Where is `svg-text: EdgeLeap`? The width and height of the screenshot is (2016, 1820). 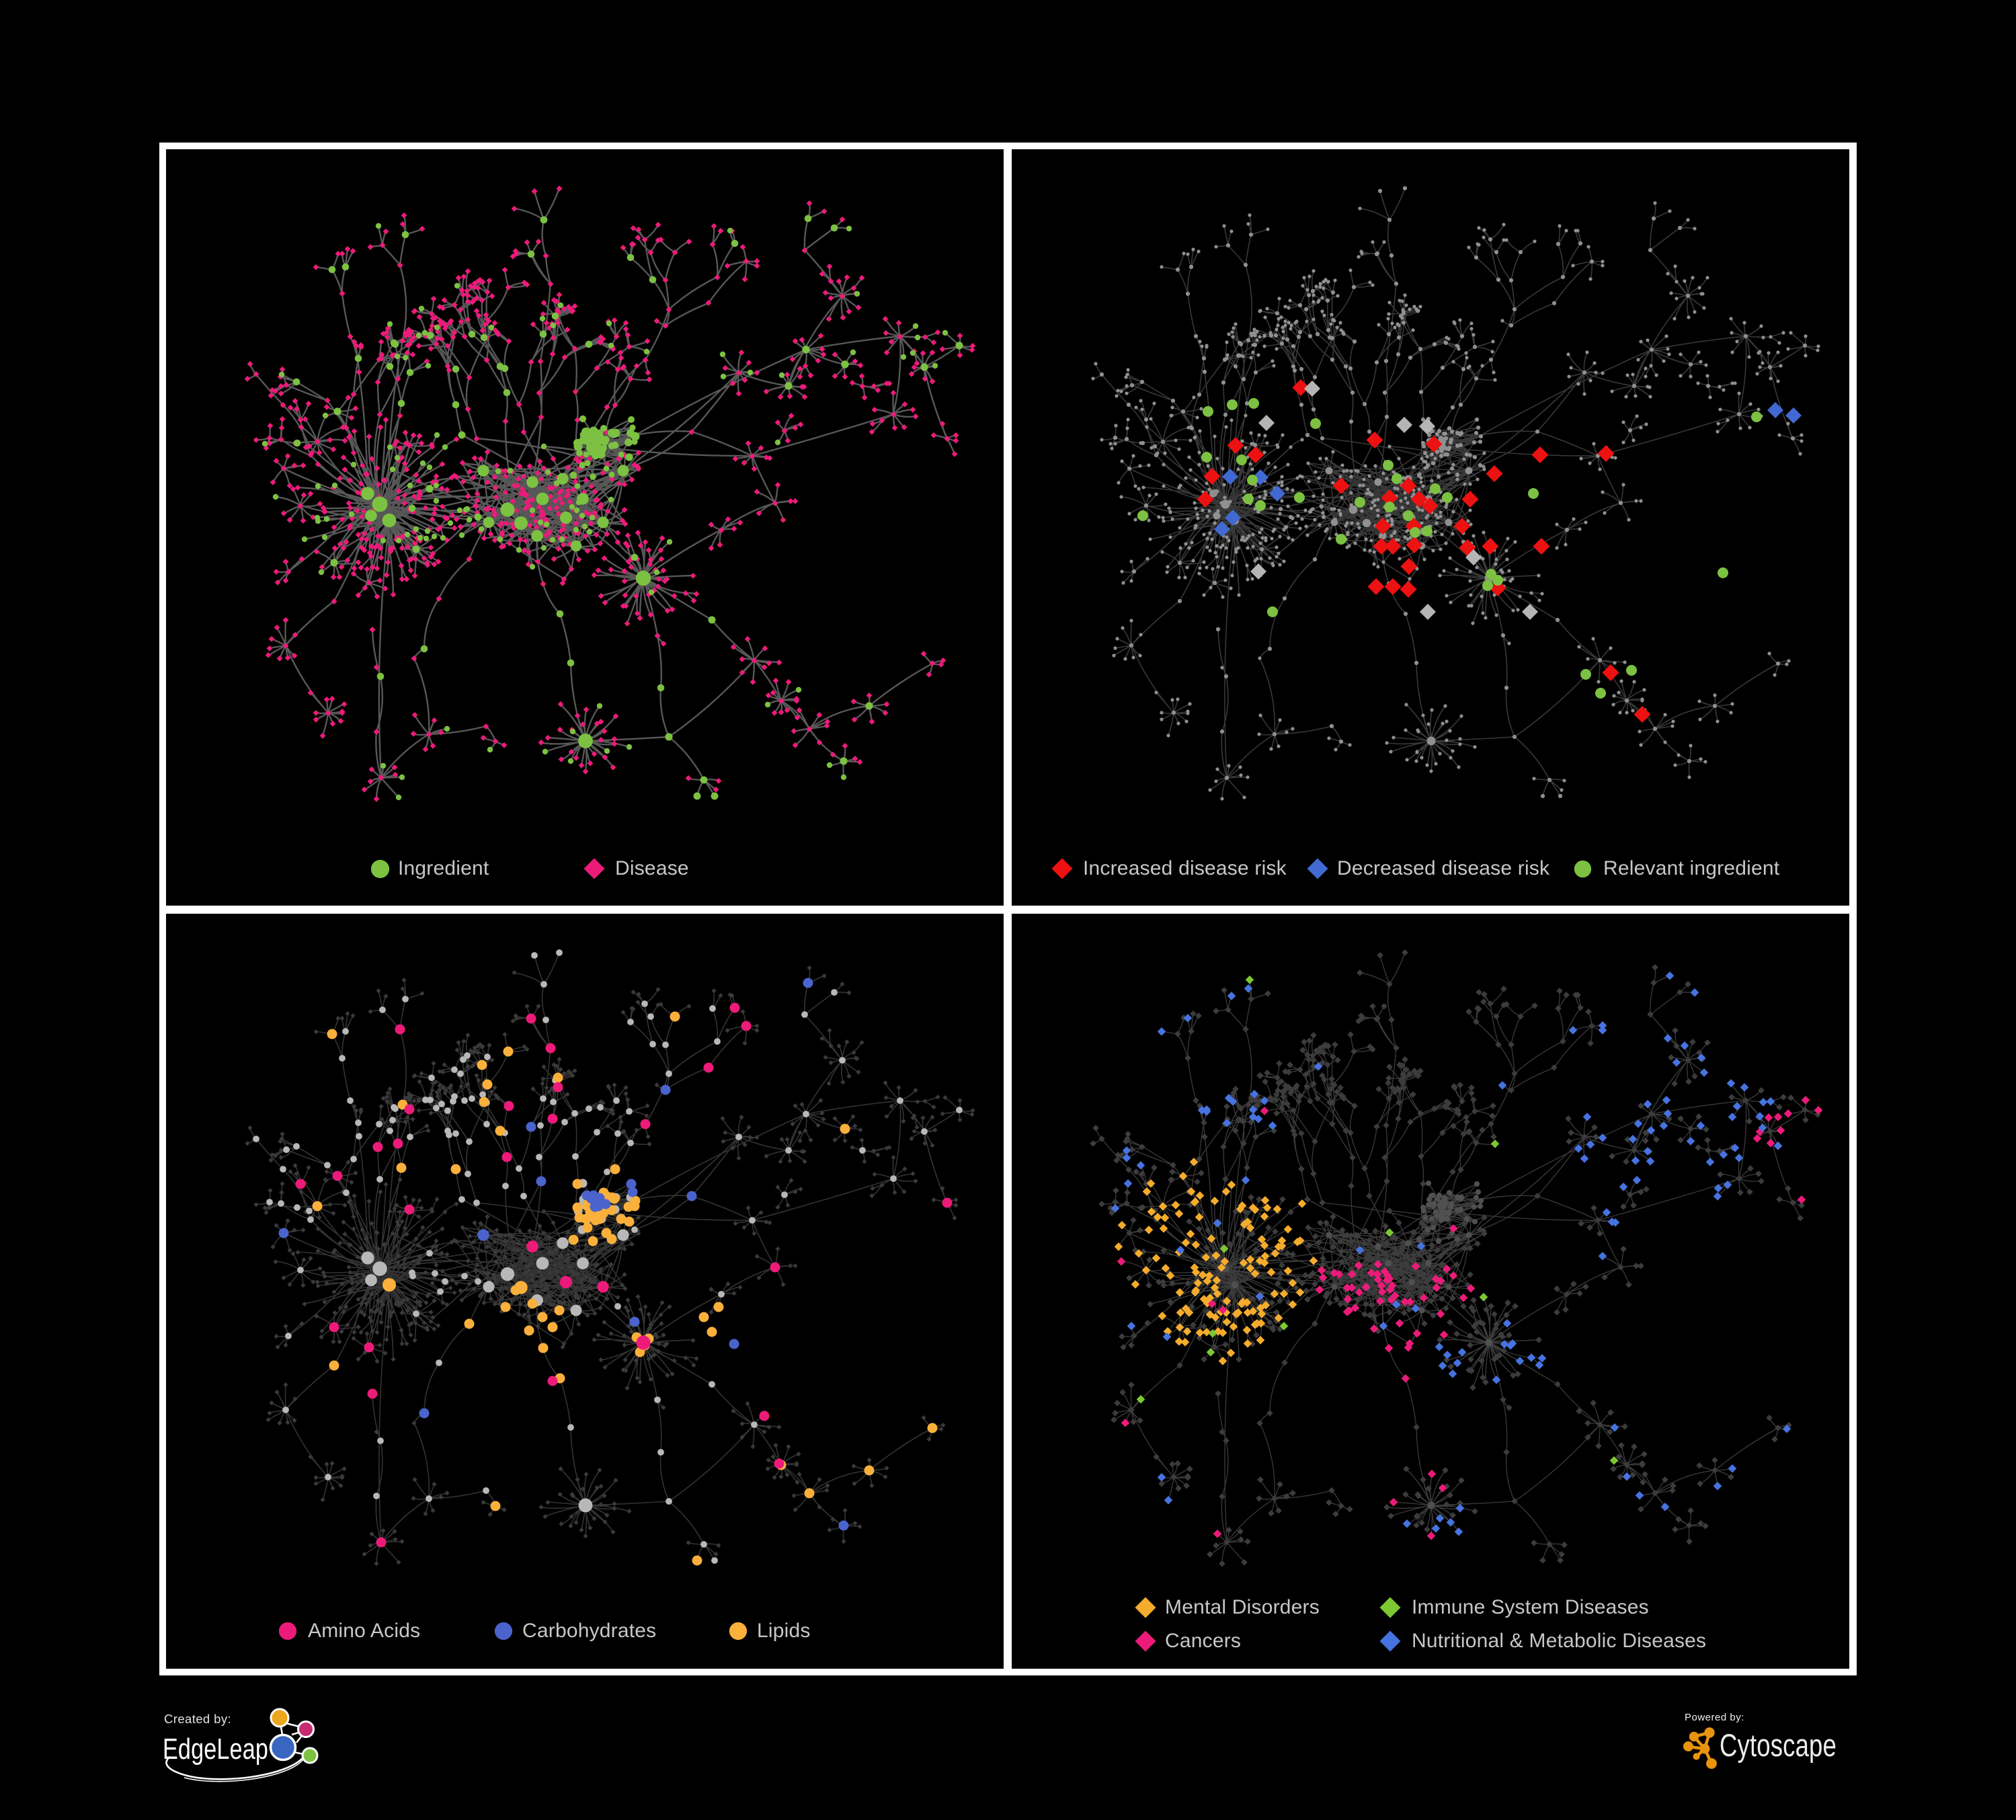
svg-text: EdgeLeap is located at coordinates (215, 1749).